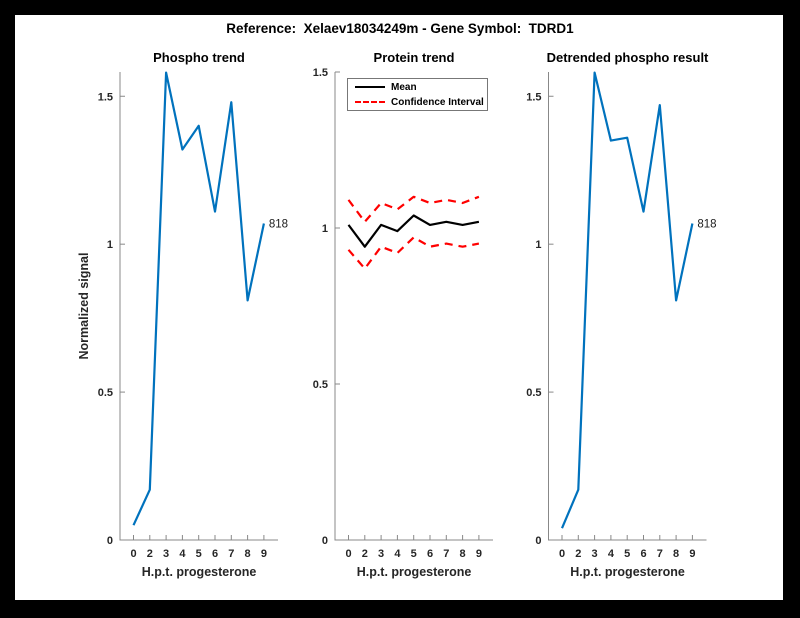 The width and height of the screenshot is (800, 618). I want to click on legend-label-confidence-interval: Confidence Interval, so click(437, 102).